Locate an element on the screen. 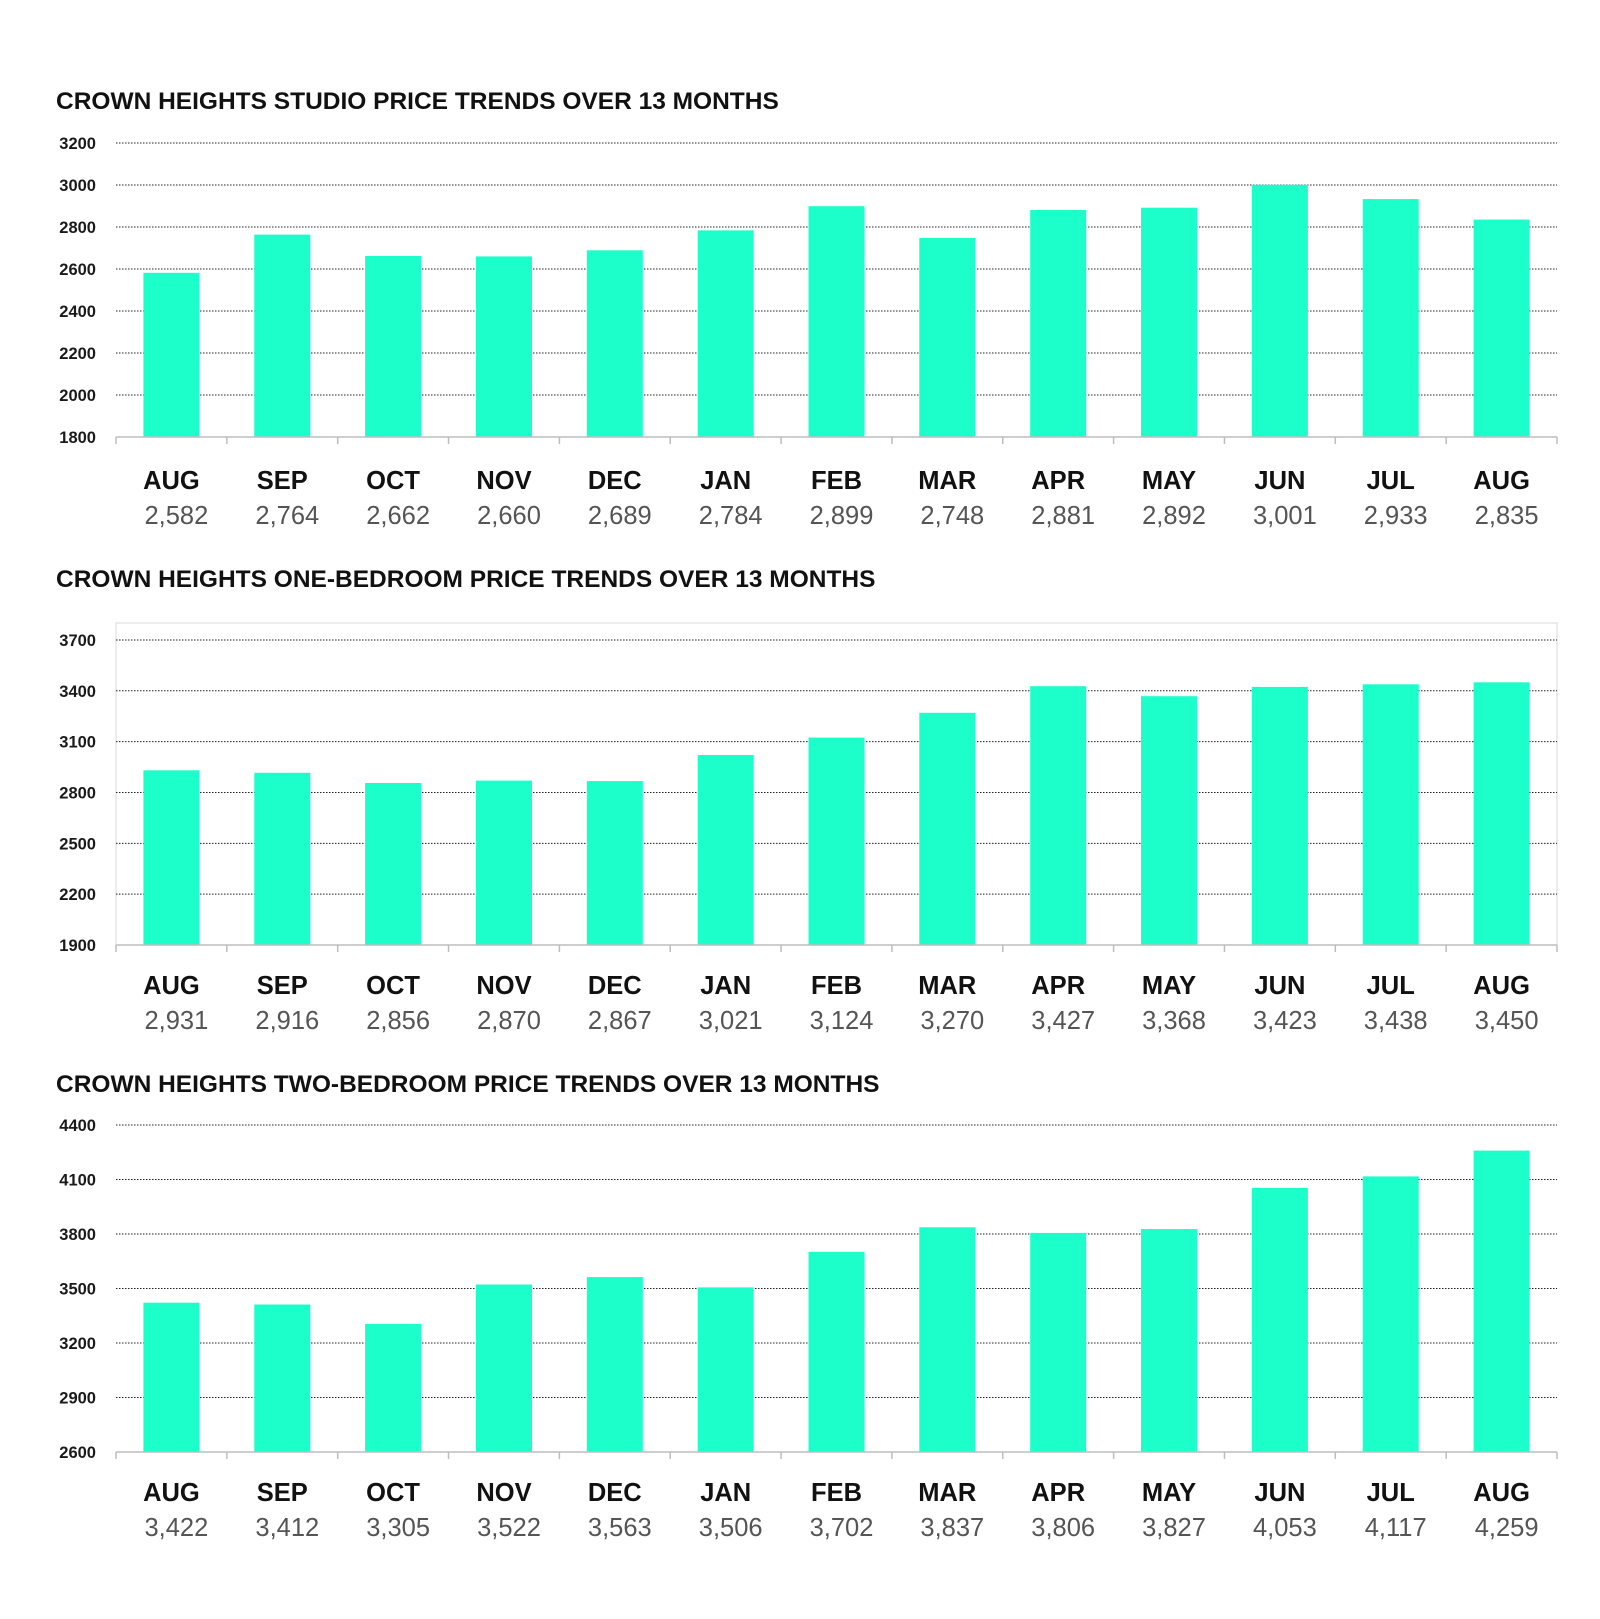  data-label: 3,001 is located at coordinates (1285, 516).